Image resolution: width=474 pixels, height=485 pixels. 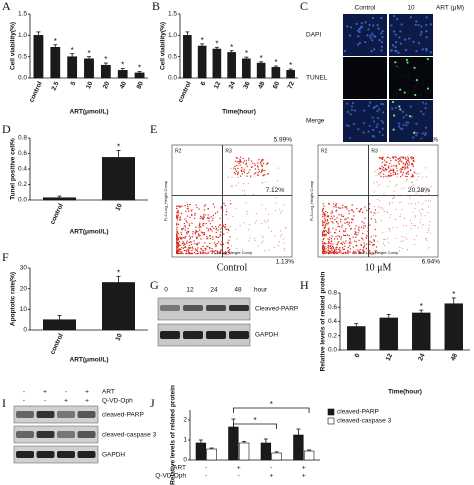 What do you see at coordinates (166, 290) in the screenshot?
I see `lane-label: 0` at bounding box center [166, 290].